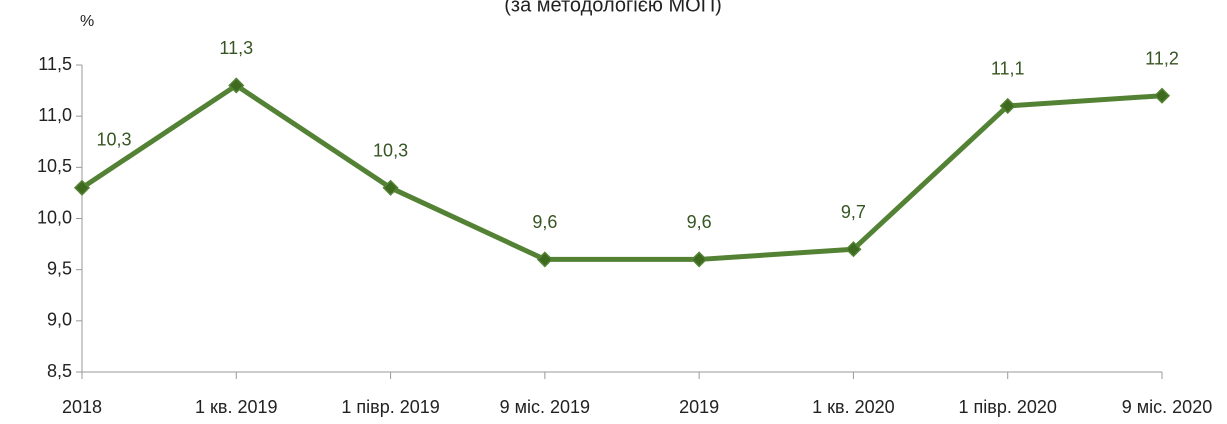 This screenshot has width=1227, height=424. Describe the element at coordinates (59, 268) in the screenshot. I see `y-tick-label: 9,5` at that location.